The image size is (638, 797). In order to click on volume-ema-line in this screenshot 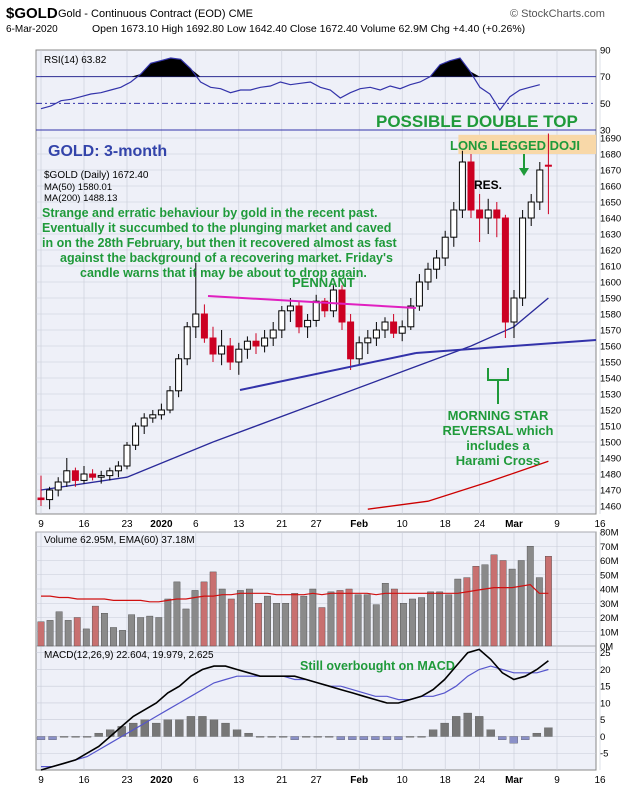, I will do `click(295, 593)`.